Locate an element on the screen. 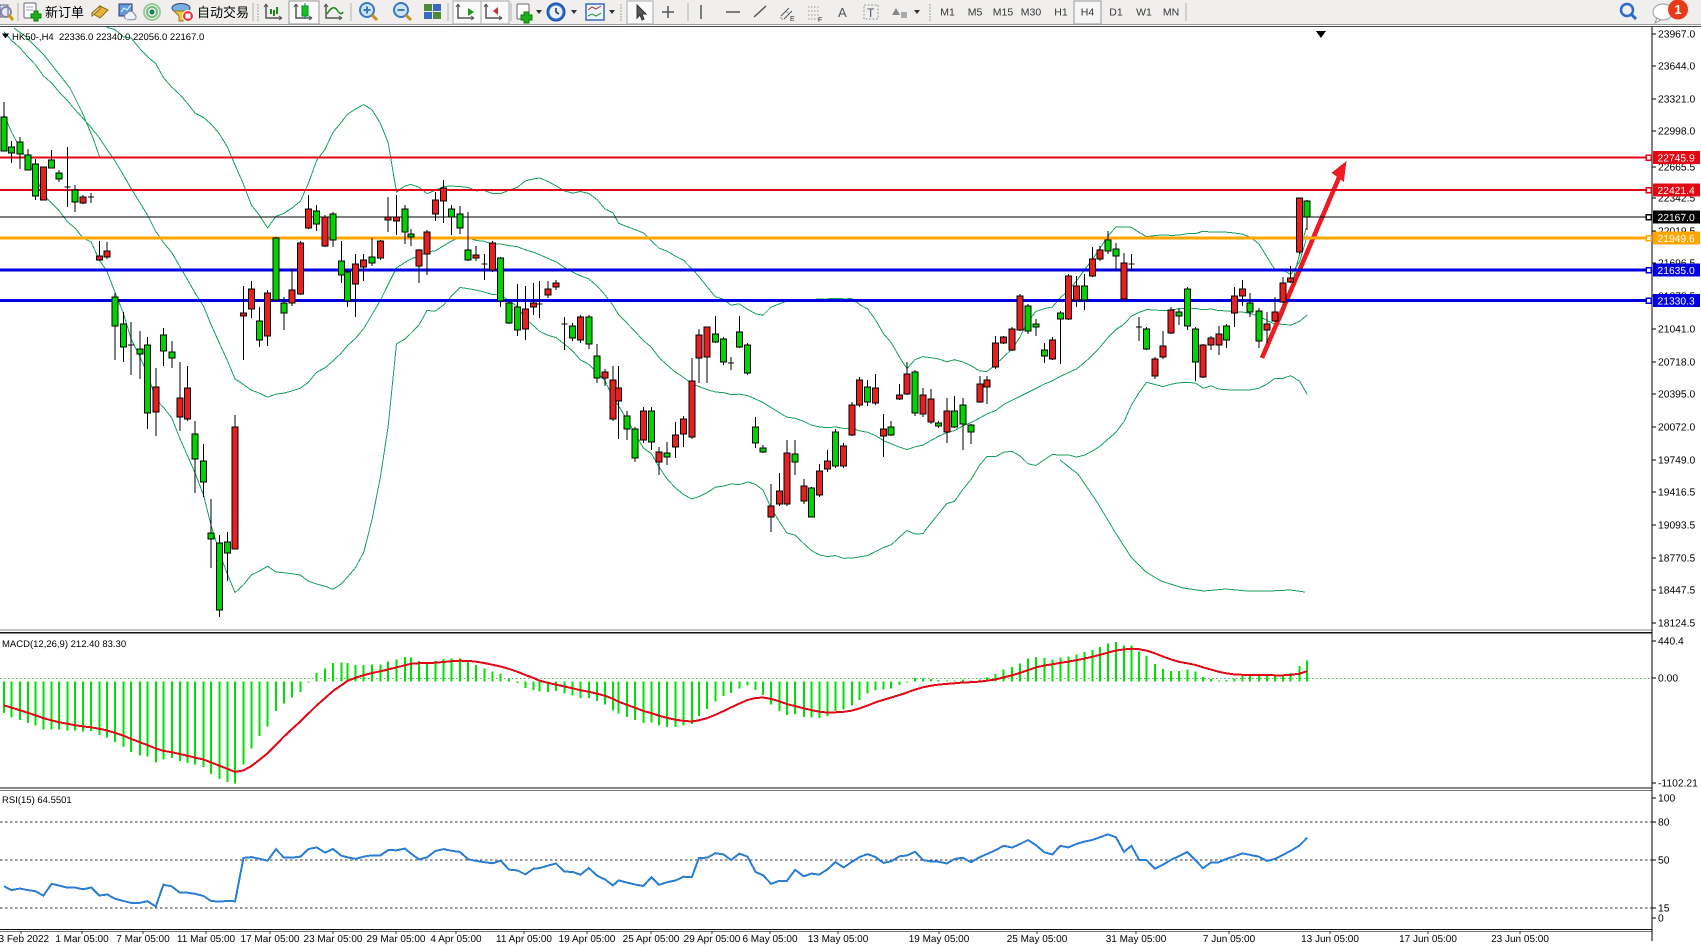 This screenshot has height=945, width=1701. svg-text: H1 is located at coordinates (1061, 13).